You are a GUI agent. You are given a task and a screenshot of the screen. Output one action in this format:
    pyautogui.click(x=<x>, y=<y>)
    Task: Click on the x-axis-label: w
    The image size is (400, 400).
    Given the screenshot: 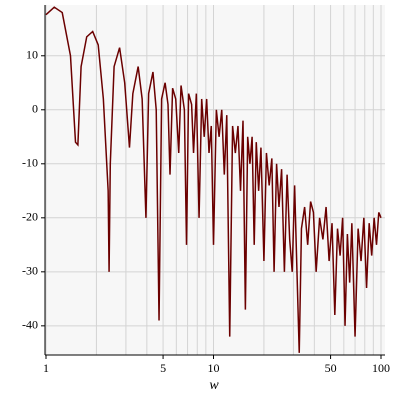 What is the action you would take?
    pyautogui.click(x=214, y=385)
    